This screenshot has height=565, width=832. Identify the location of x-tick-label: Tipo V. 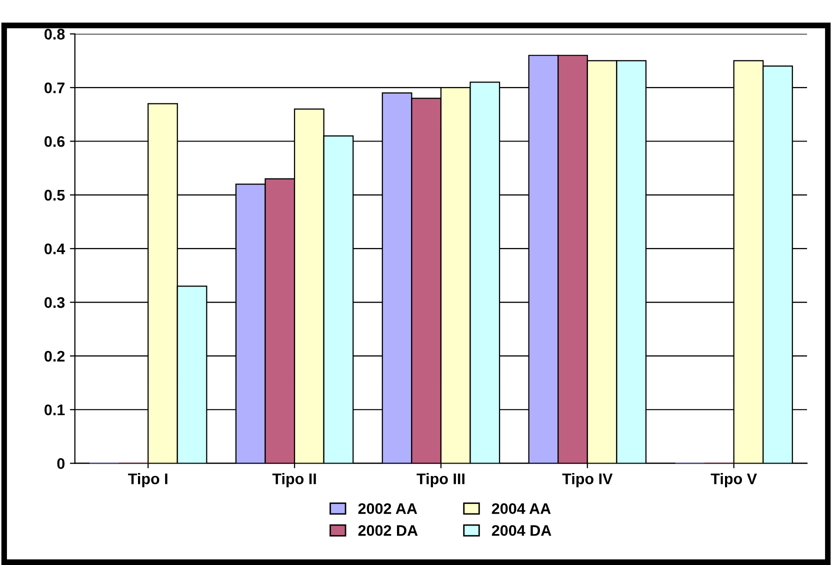
(733, 480).